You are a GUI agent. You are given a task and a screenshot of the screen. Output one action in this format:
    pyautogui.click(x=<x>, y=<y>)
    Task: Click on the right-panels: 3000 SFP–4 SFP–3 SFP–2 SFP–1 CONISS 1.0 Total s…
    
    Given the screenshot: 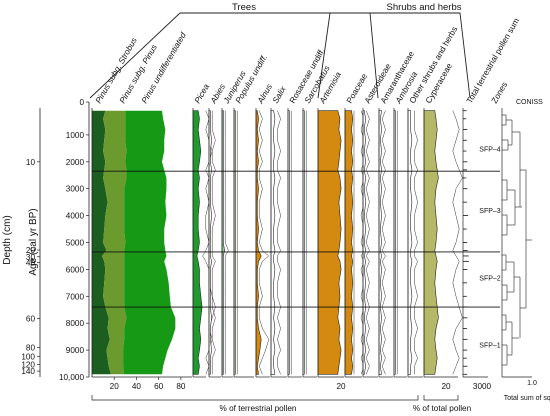 What is the action you would take?
    pyautogui.click(x=506, y=250)
    